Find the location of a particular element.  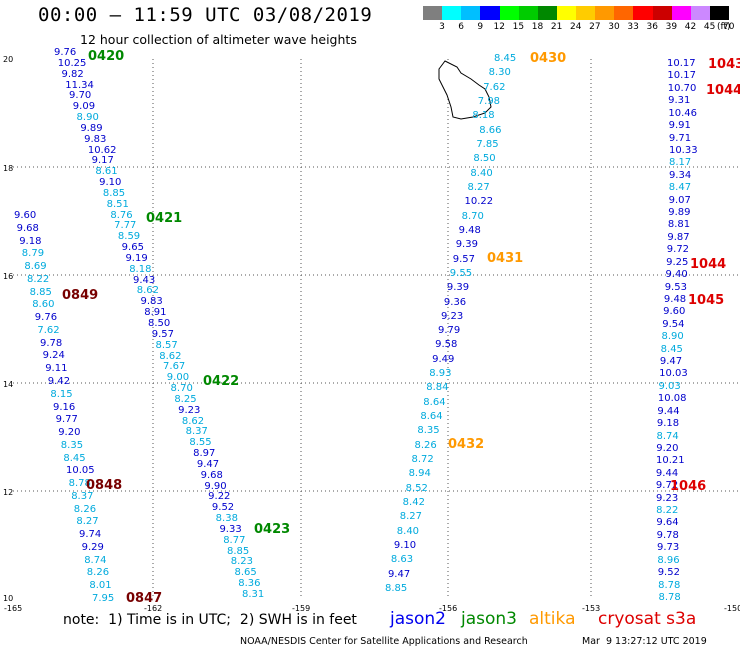

wave-height-value: 9.91 is located at coordinates (679, 126).